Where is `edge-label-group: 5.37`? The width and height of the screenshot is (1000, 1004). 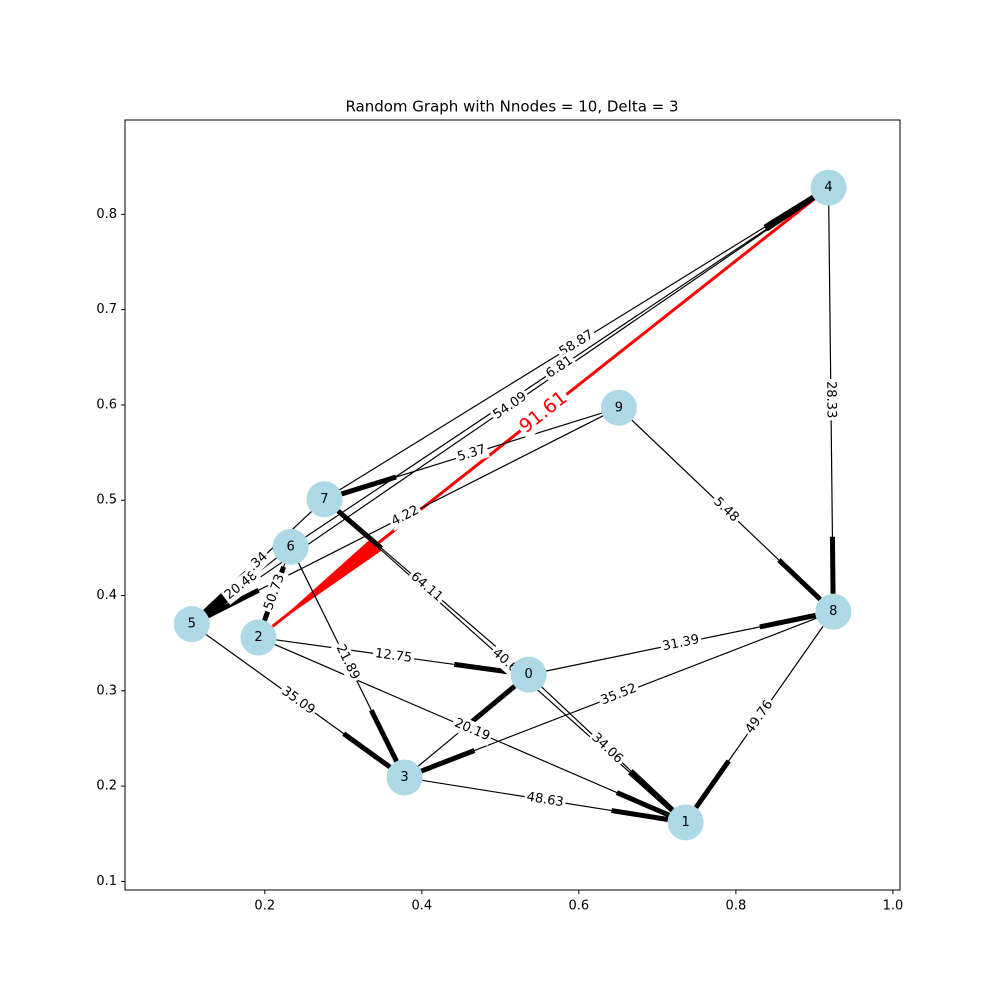
edge-label-group: 5.37 is located at coordinates (471, 453).